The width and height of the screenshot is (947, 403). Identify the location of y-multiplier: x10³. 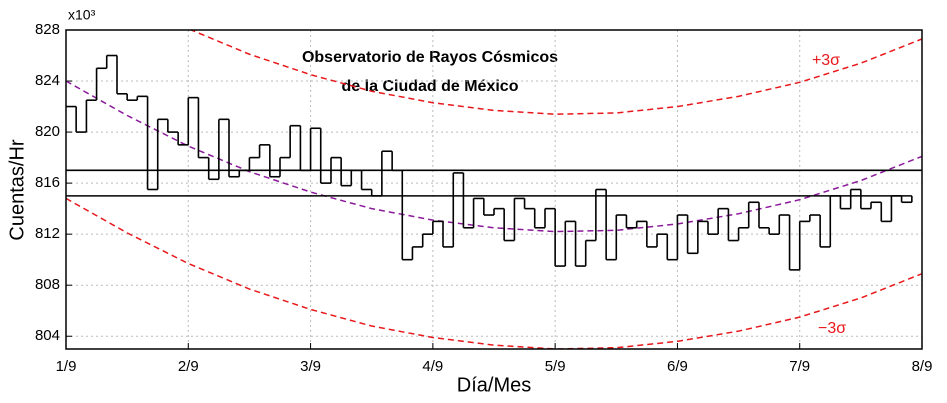
(82, 15).